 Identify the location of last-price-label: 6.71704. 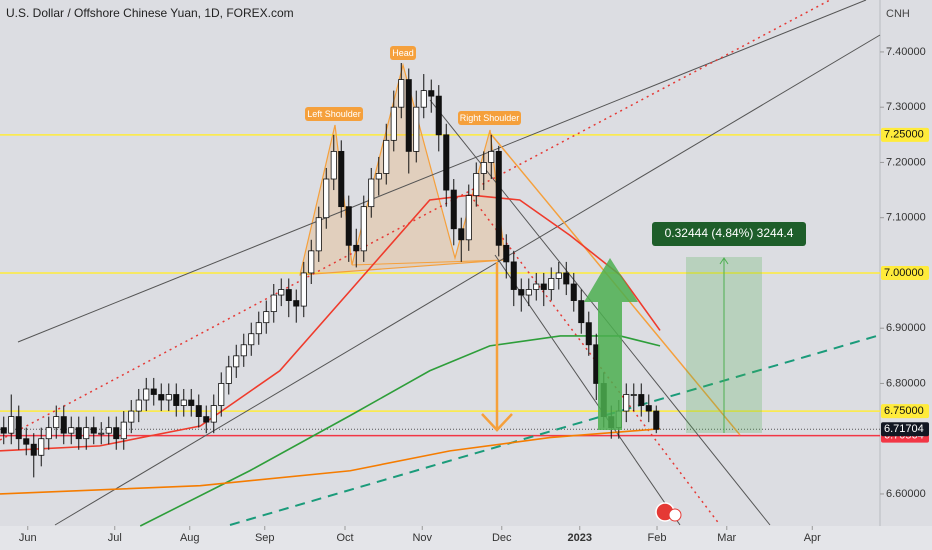
(904, 429).